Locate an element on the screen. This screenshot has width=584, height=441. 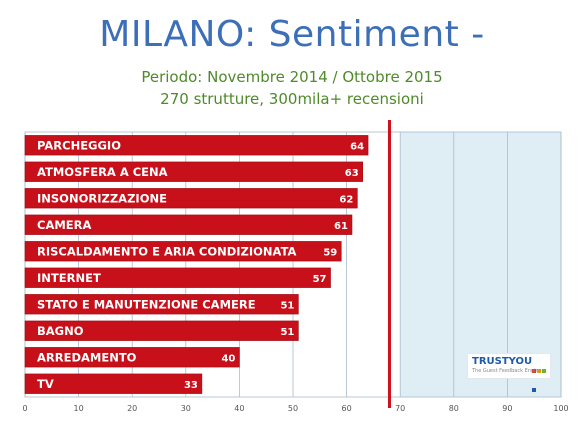
x-tick-label: 70 is located at coordinates (400, 408).